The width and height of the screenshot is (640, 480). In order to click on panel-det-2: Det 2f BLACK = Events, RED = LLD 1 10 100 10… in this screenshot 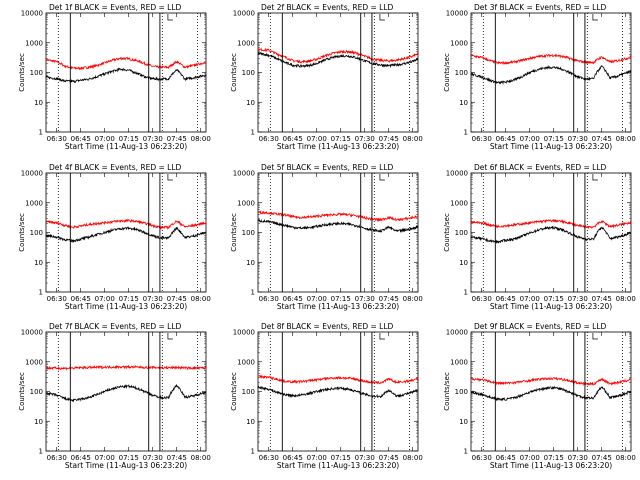, I will do `click(326, 77)`.